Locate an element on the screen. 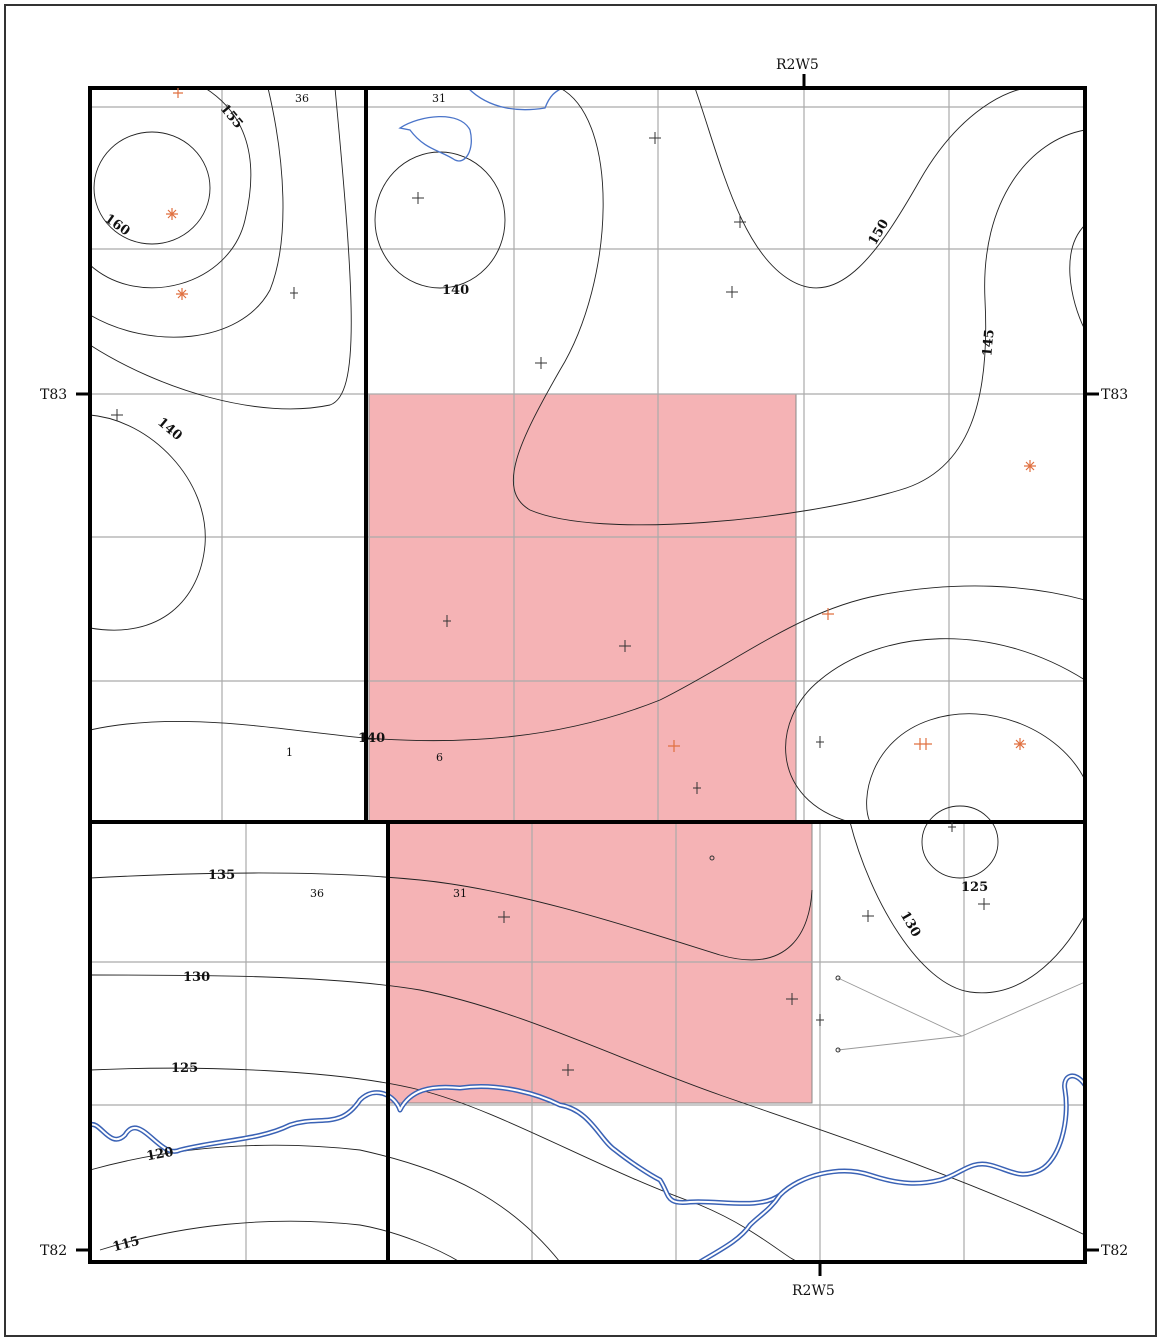  range-label-bottom: R2W5 is located at coordinates (813, 1291).